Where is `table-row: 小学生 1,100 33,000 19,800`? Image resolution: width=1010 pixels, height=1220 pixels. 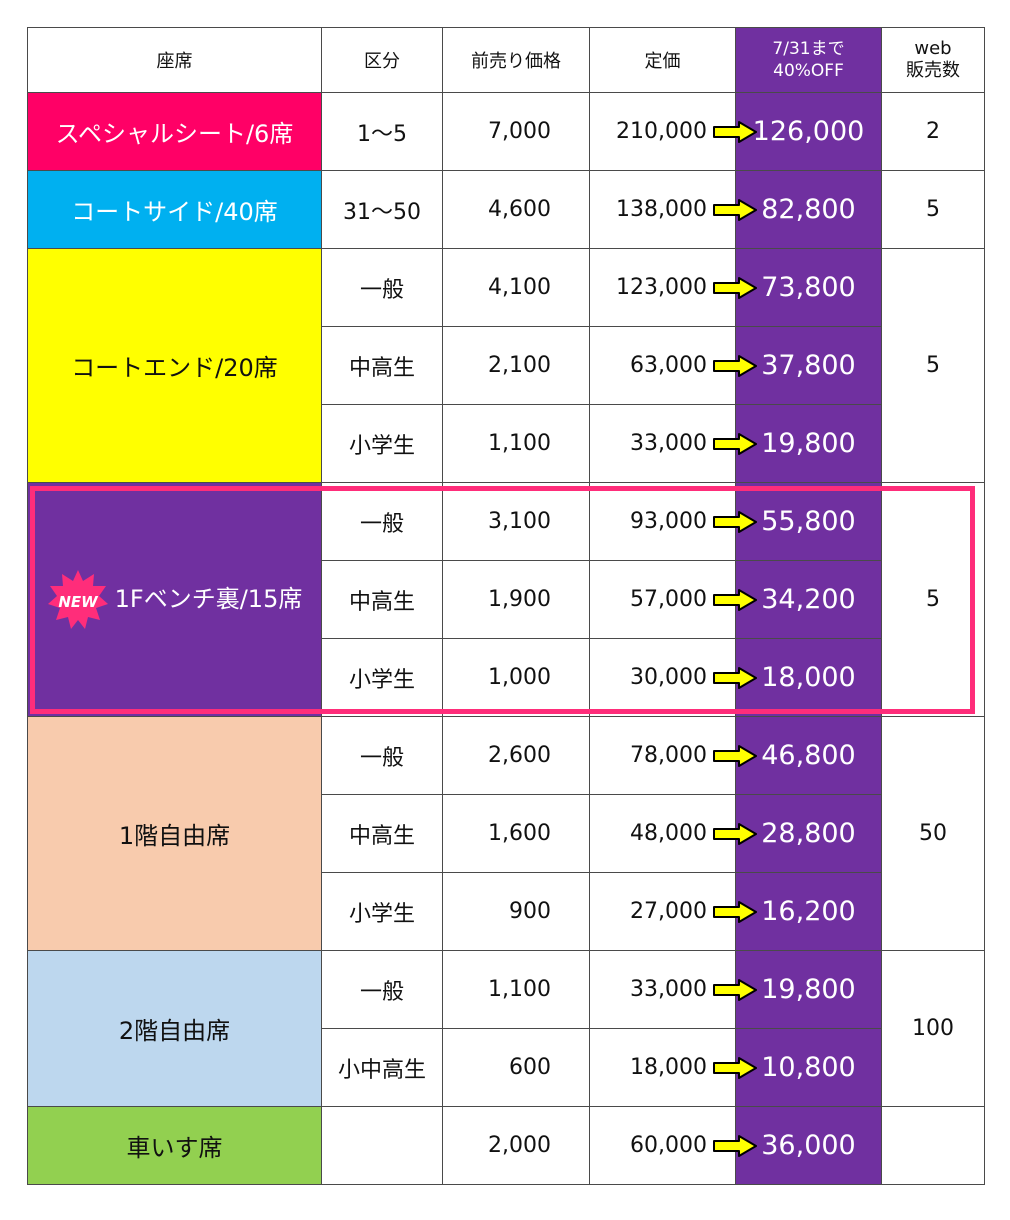
table-row: 小学生 1,100 33,000 19,800 is located at coordinates (506, 443).